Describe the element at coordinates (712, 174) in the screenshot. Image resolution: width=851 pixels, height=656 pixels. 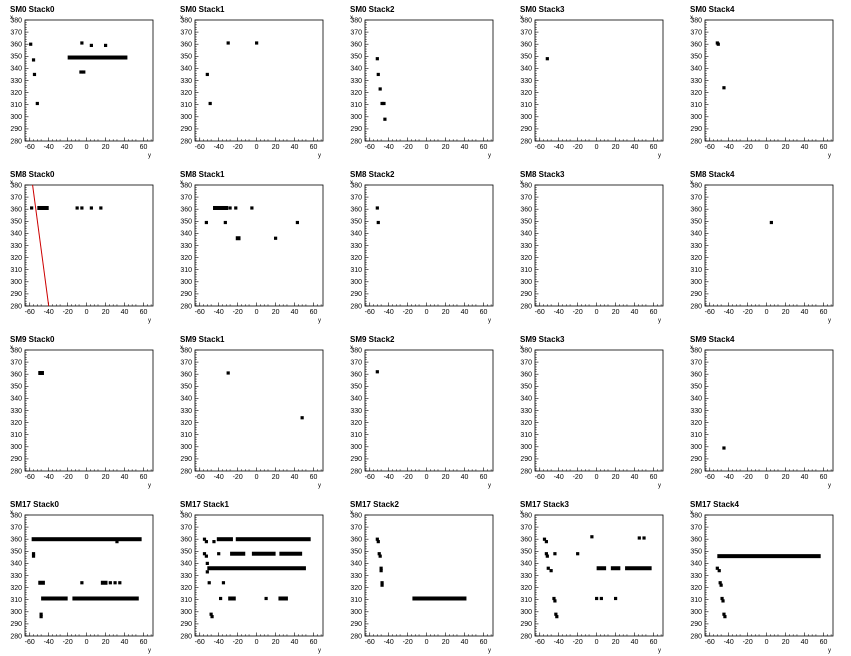
I see `panel-title: SM8 Stack4` at that location.